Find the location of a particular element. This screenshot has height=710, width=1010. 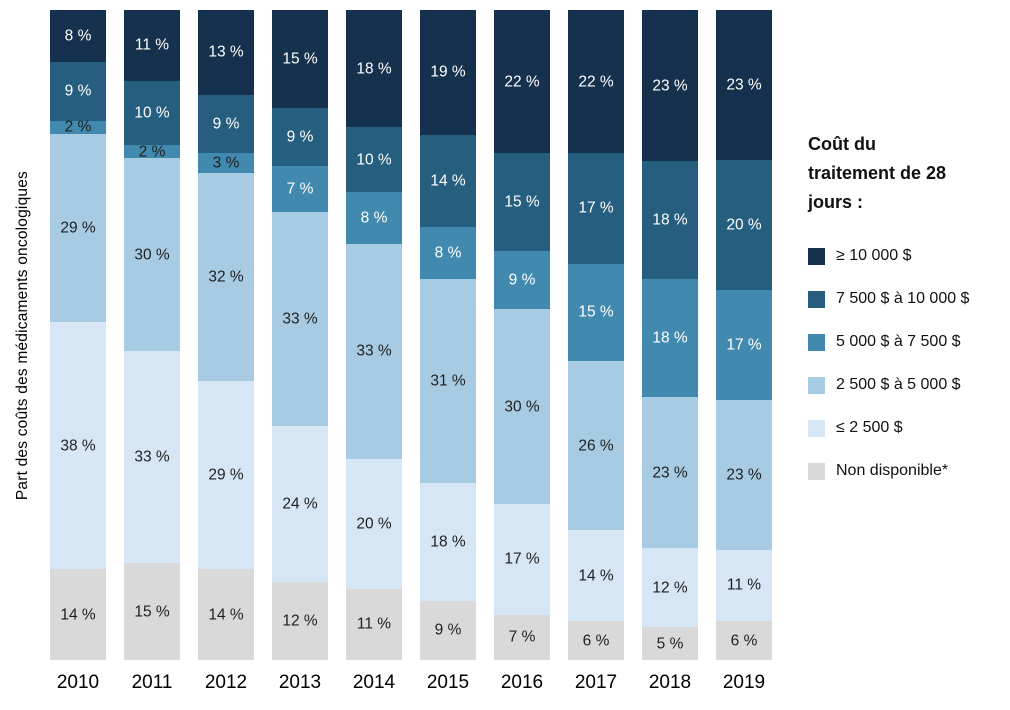

bar-segment: 13 % is located at coordinates (226, 52).